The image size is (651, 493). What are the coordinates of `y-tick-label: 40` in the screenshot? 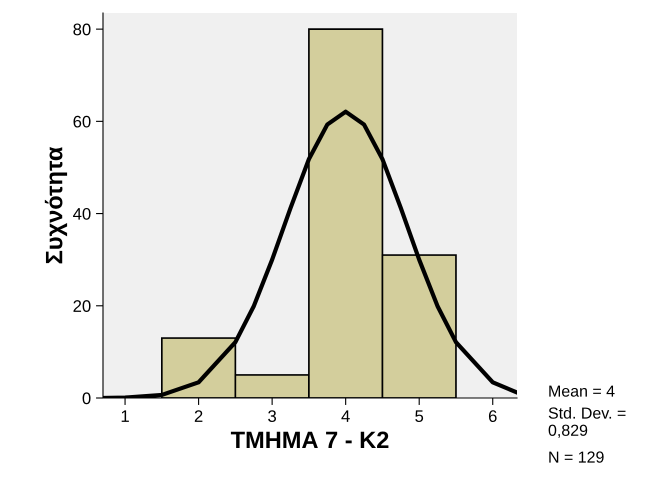 It's located at (82, 214).